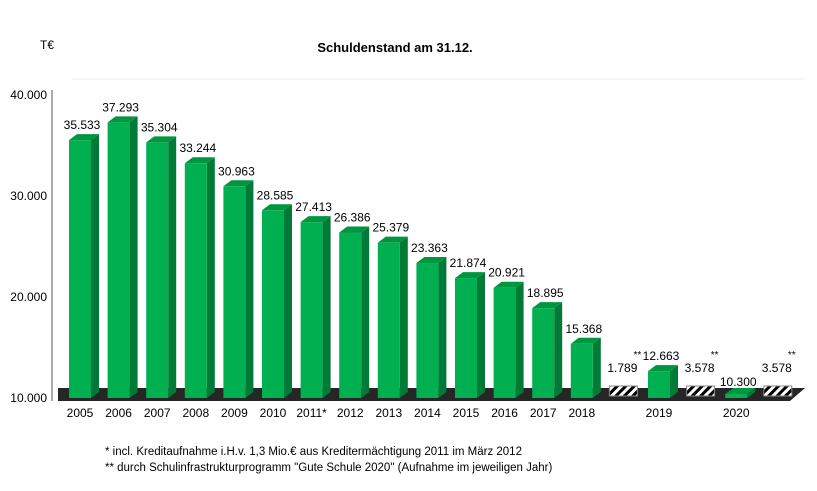 The height and width of the screenshot is (491, 817). I want to click on x-tick-label: 2008, so click(195, 413).